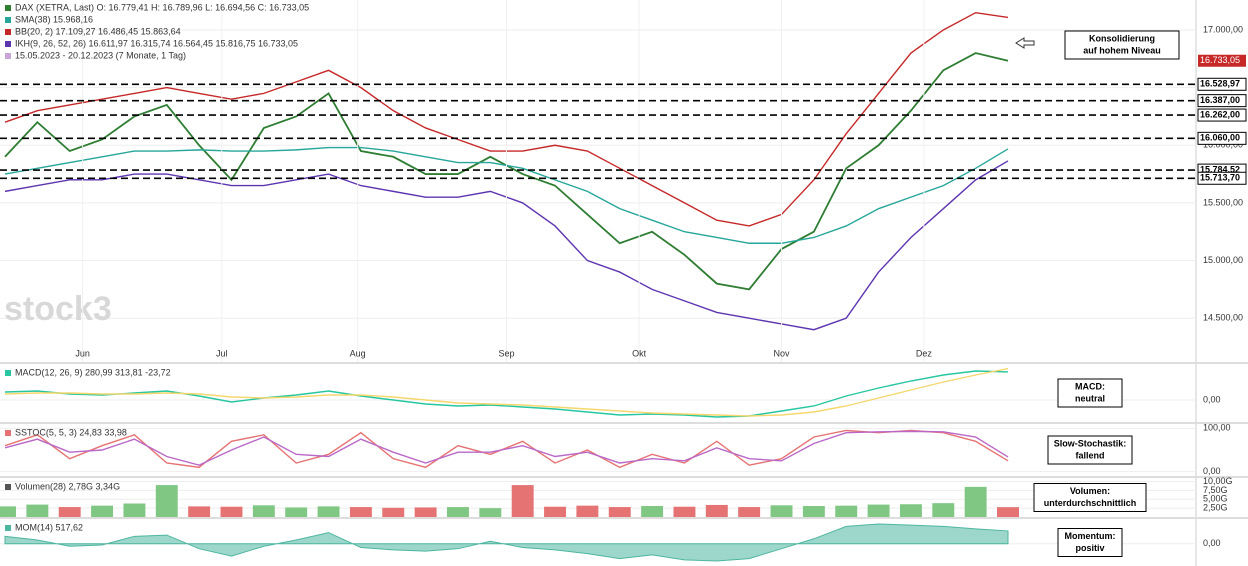 The width and height of the screenshot is (1248, 566). What do you see at coordinates (1090, 398) in the screenshot?
I see `annotation-text: neutral` at bounding box center [1090, 398].